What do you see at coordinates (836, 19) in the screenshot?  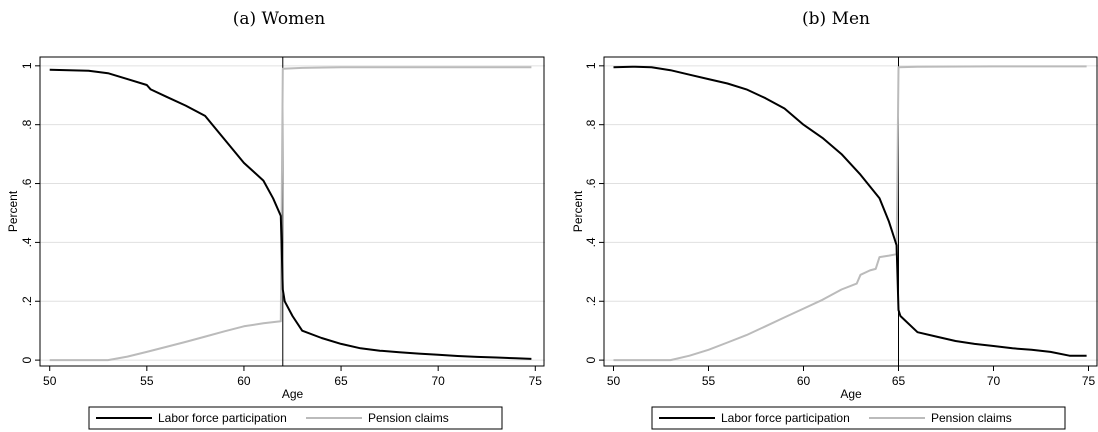 I see `panel-title: (b) Men` at bounding box center [836, 19].